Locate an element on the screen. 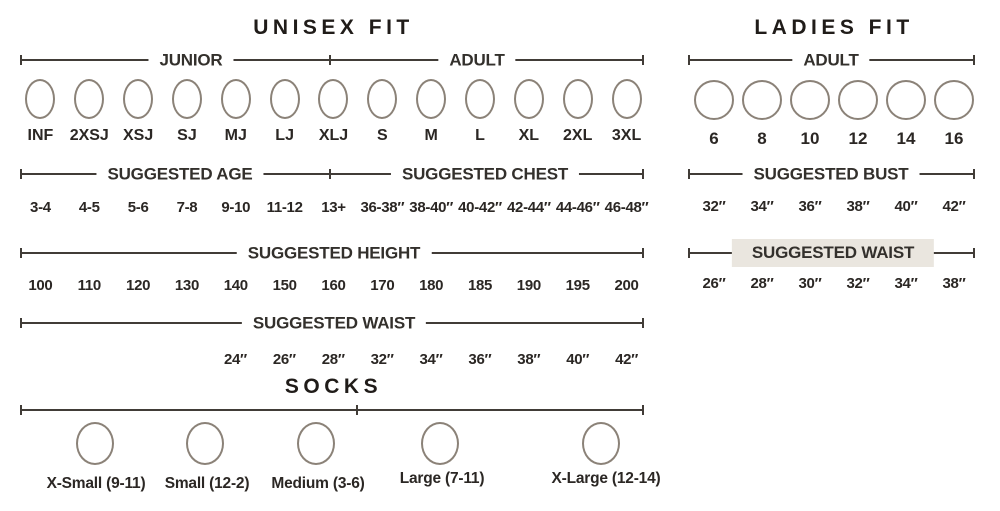 This screenshot has width=1000, height=511. age-value: 4-5 is located at coordinates (89, 207).